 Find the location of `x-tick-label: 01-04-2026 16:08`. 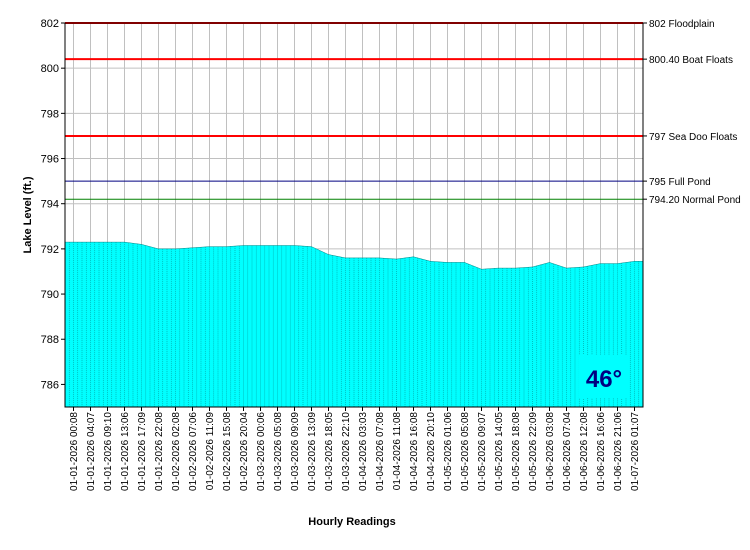

x-tick-label: 01-04-2026 16:08 is located at coordinates (414, 451).